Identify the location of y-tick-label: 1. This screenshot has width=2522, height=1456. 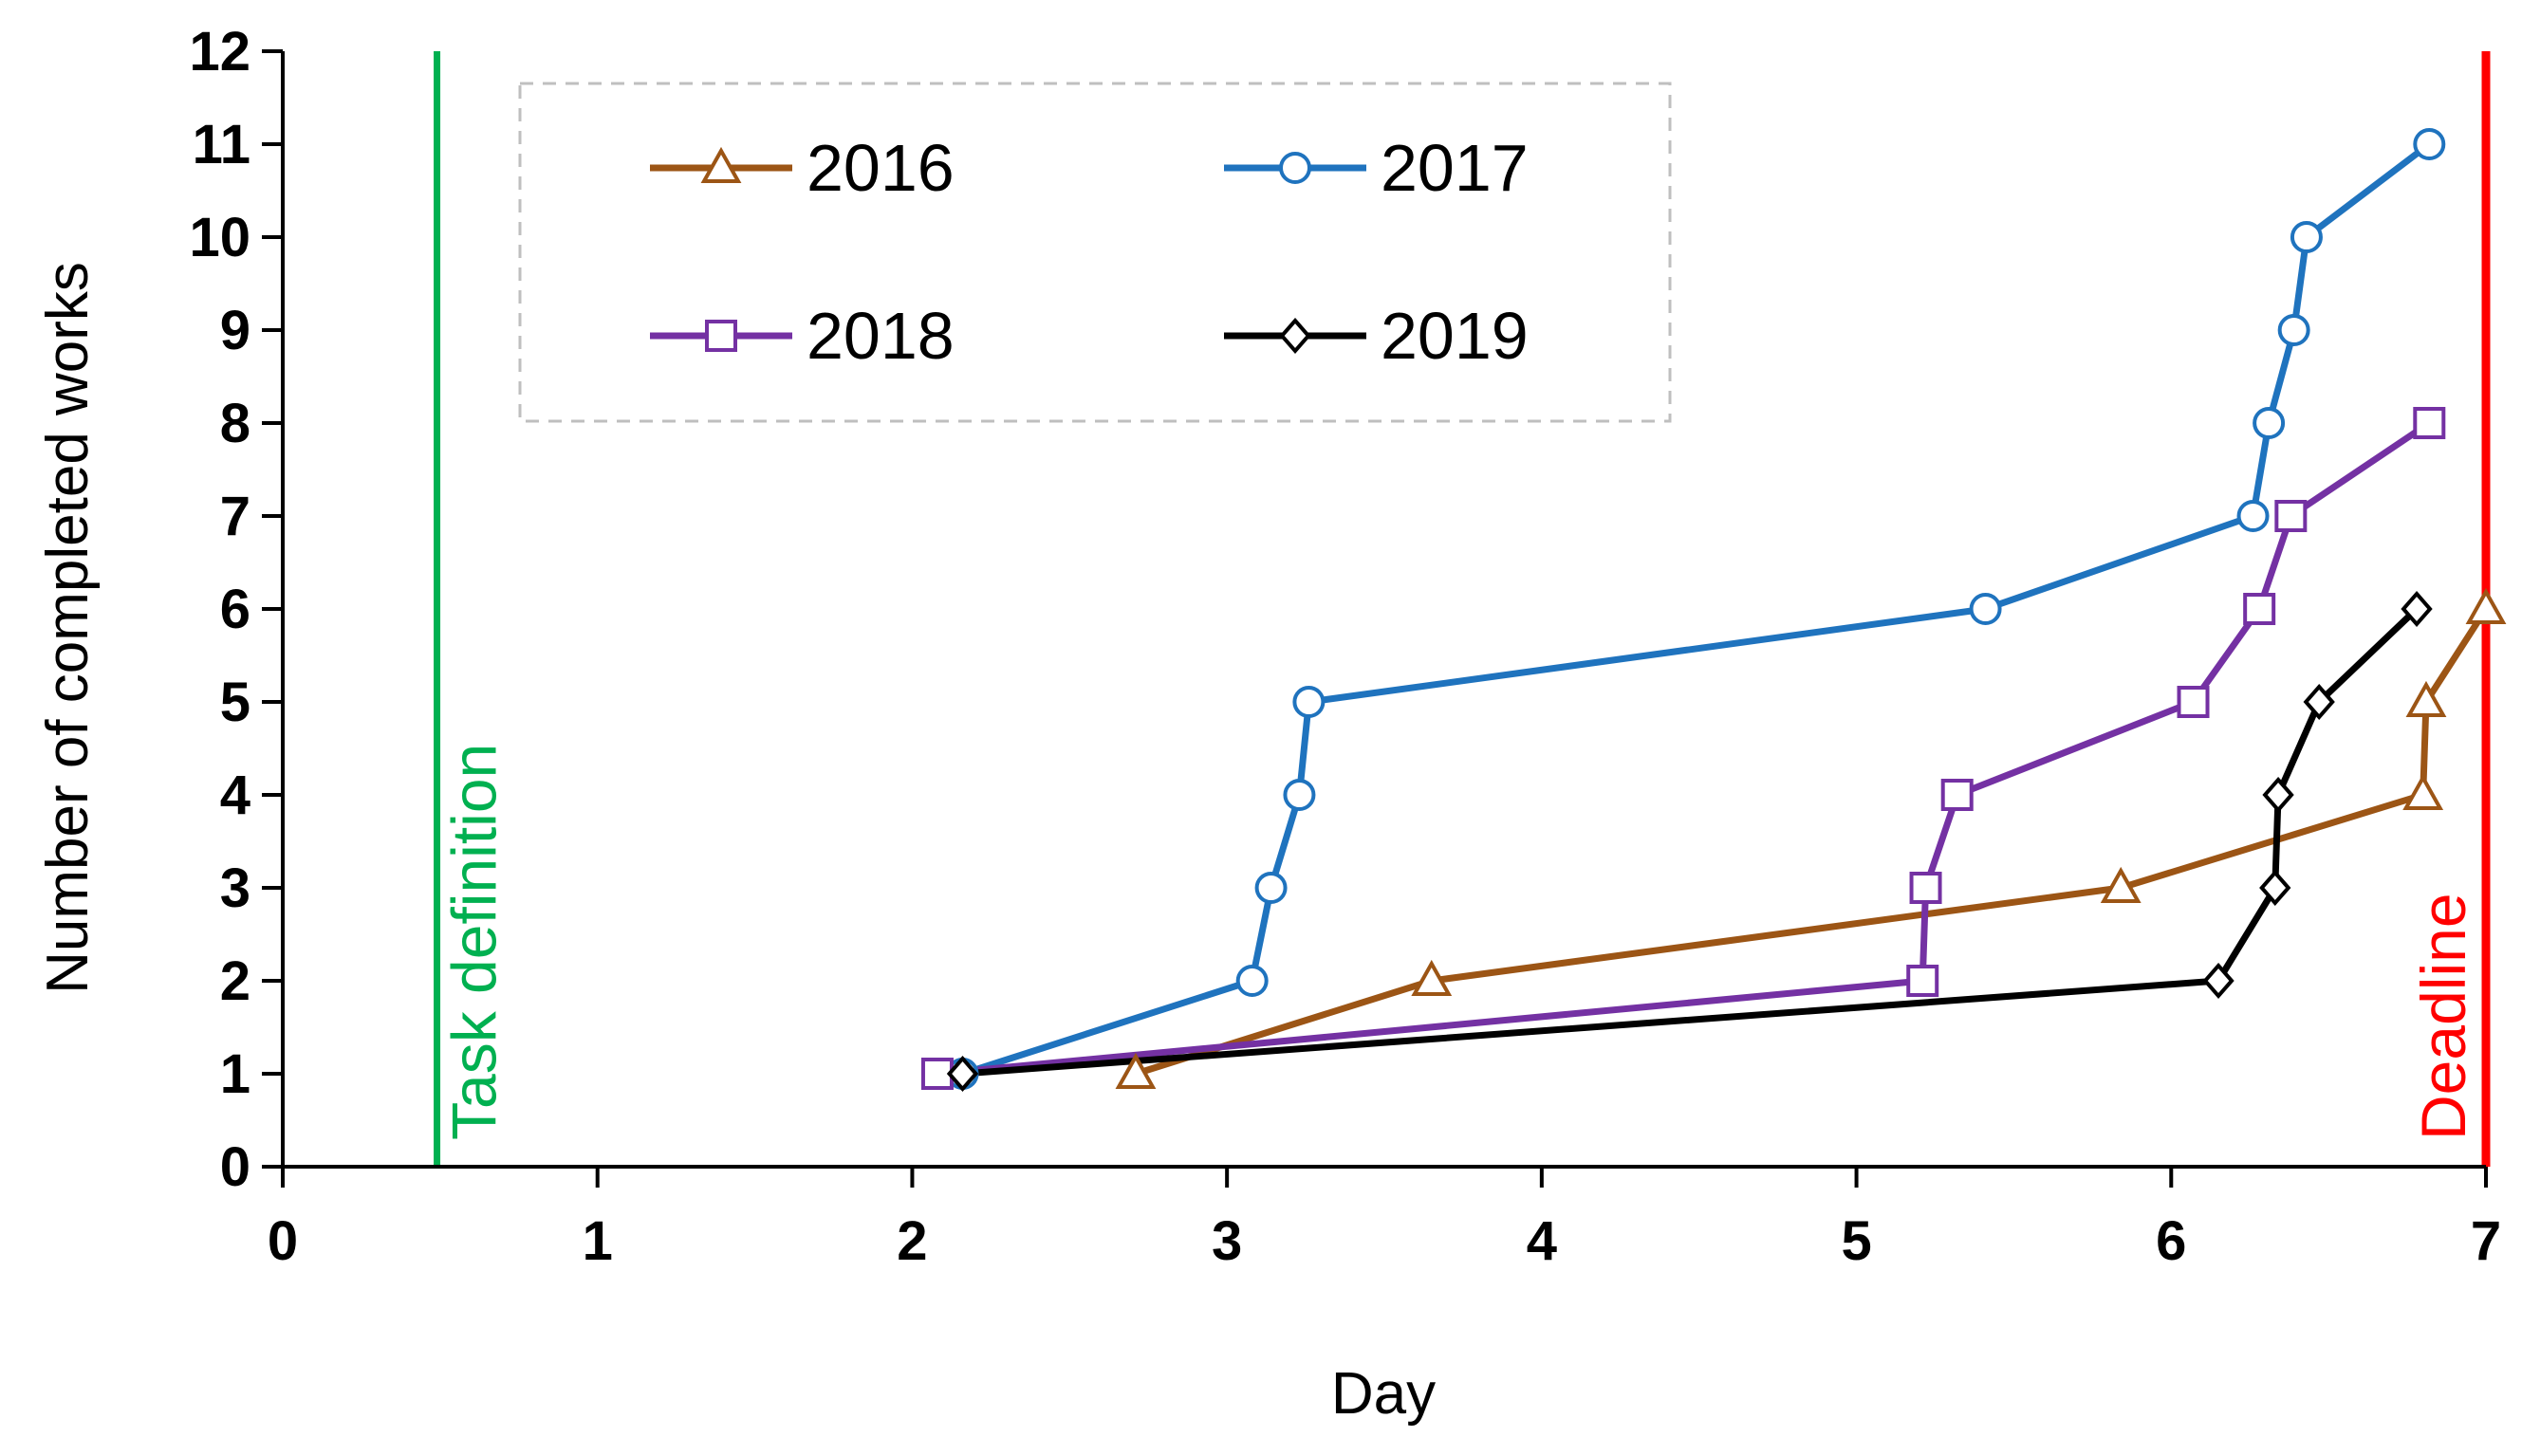
(235, 1074).